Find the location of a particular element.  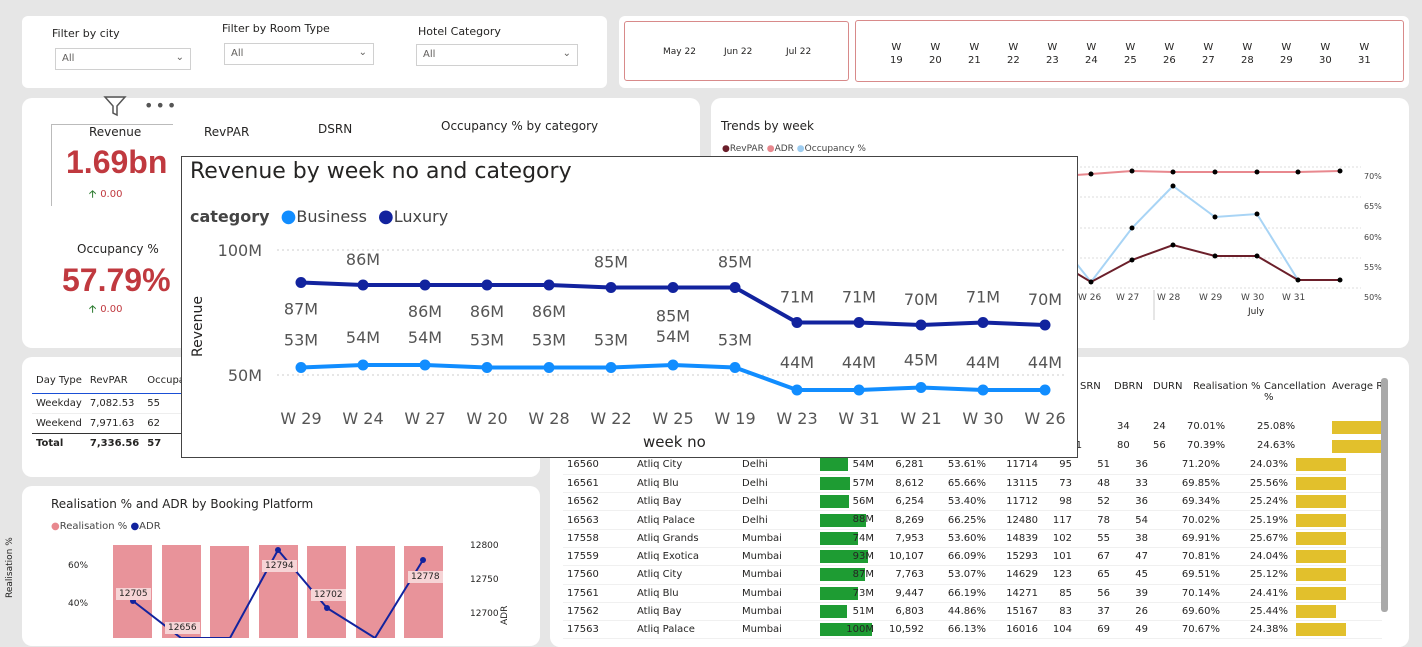

week-option: W 25 is located at coordinates (1130, 54).